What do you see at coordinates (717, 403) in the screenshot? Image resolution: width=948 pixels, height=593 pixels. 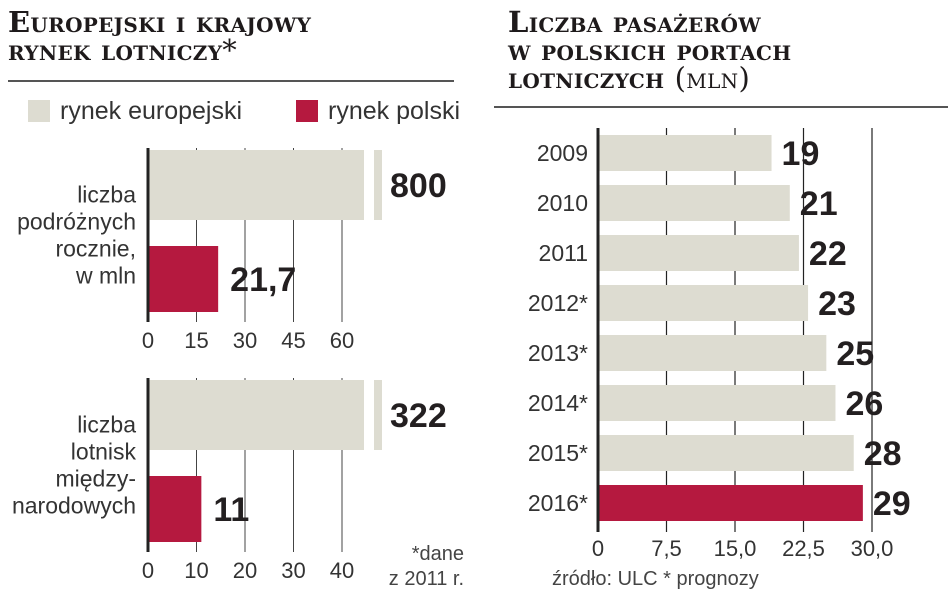 I see `passengers-bar-2014` at bounding box center [717, 403].